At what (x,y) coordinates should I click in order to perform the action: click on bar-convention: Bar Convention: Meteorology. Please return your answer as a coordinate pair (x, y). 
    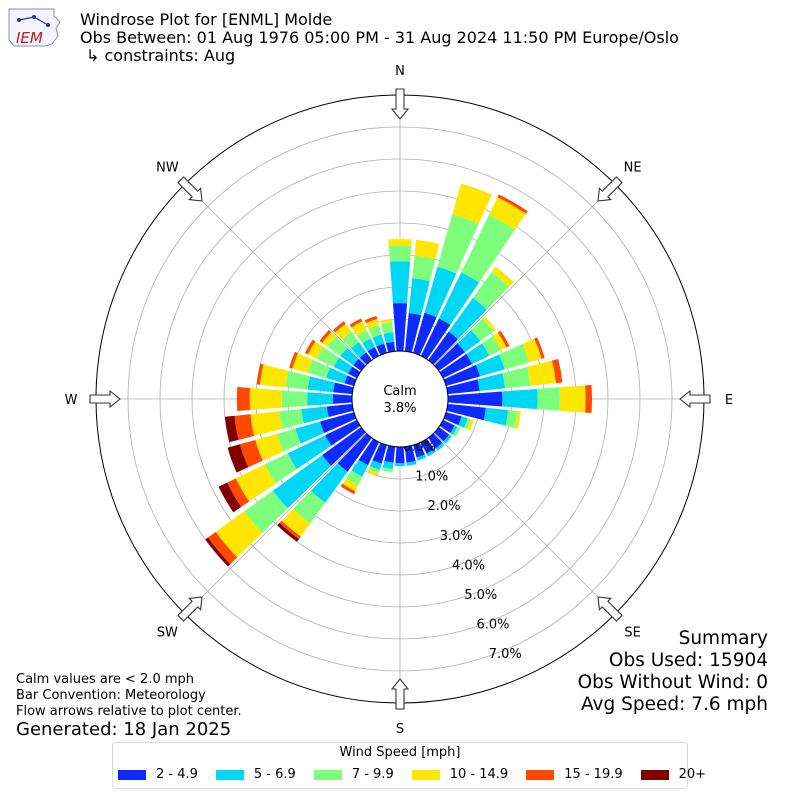
    Looking at the image, I should click on (111, 695).